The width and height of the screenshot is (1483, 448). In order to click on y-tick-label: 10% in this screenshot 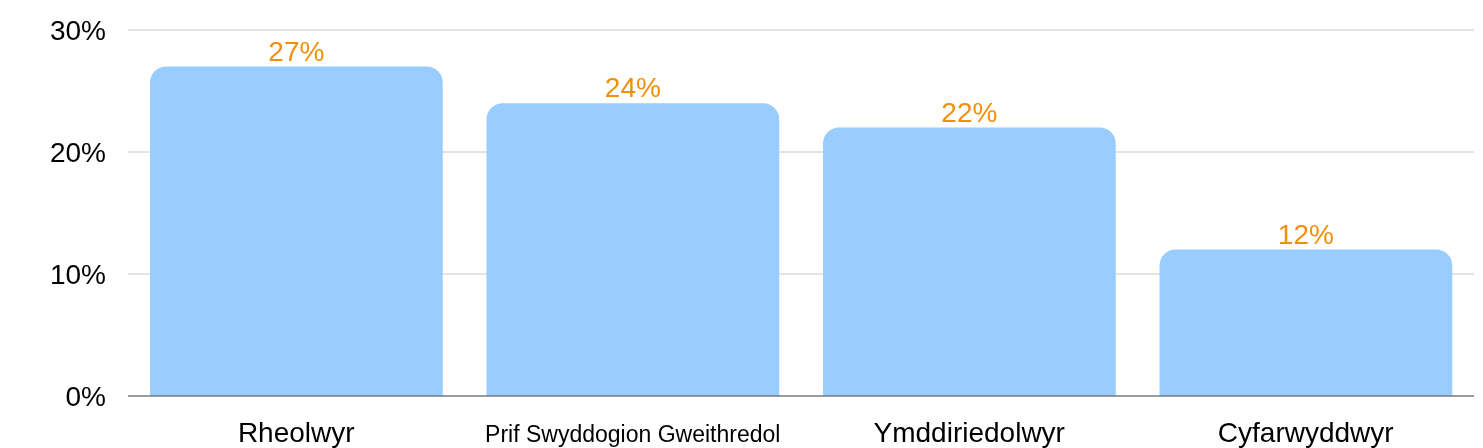, I will do `click(77, 274)`.